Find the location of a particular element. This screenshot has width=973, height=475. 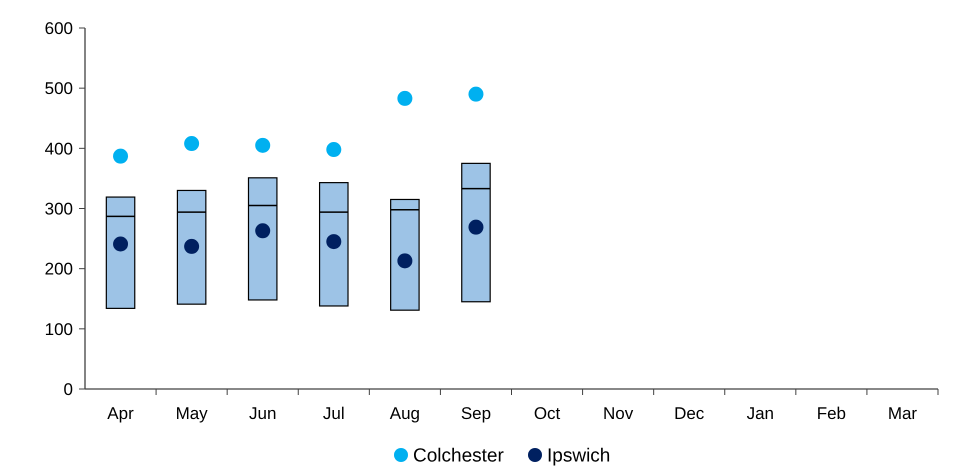

x-tick-label: Jan is located at coordinates (760, 413).